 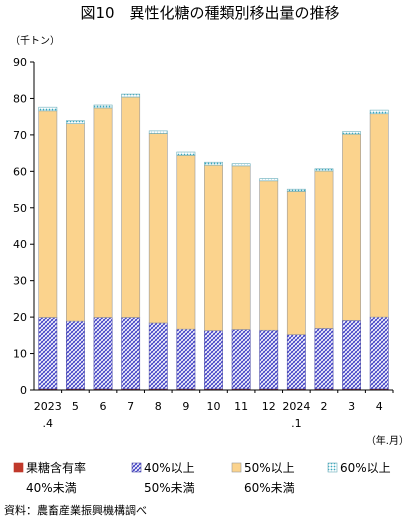 What do you see at coordinates (269, 468) in the screenshot?
I see `legend-label: 50%以上` at bounding box center [269, 468].